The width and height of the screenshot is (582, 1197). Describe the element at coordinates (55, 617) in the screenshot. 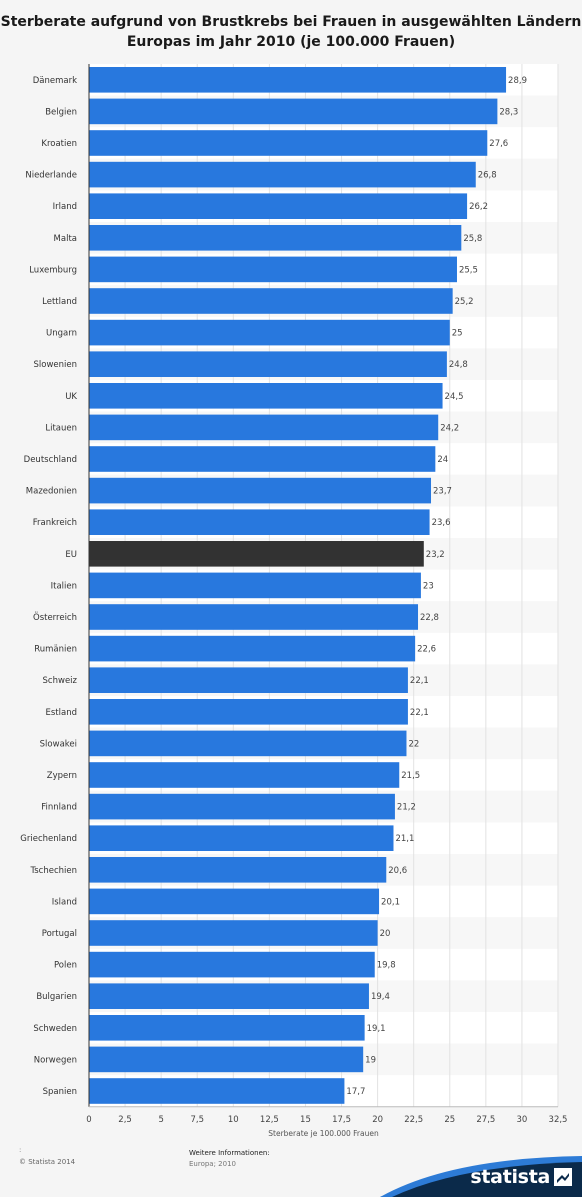

I see `category-label: Österreich` at that location.